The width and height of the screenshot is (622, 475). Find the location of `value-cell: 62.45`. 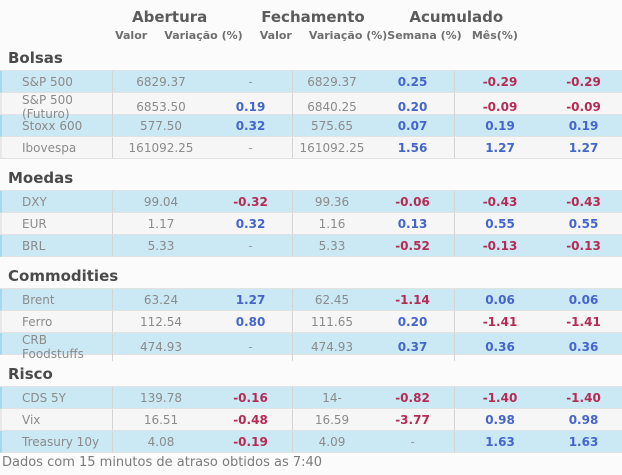

value-cell: 62.45 is located at coordinates (332, 299).